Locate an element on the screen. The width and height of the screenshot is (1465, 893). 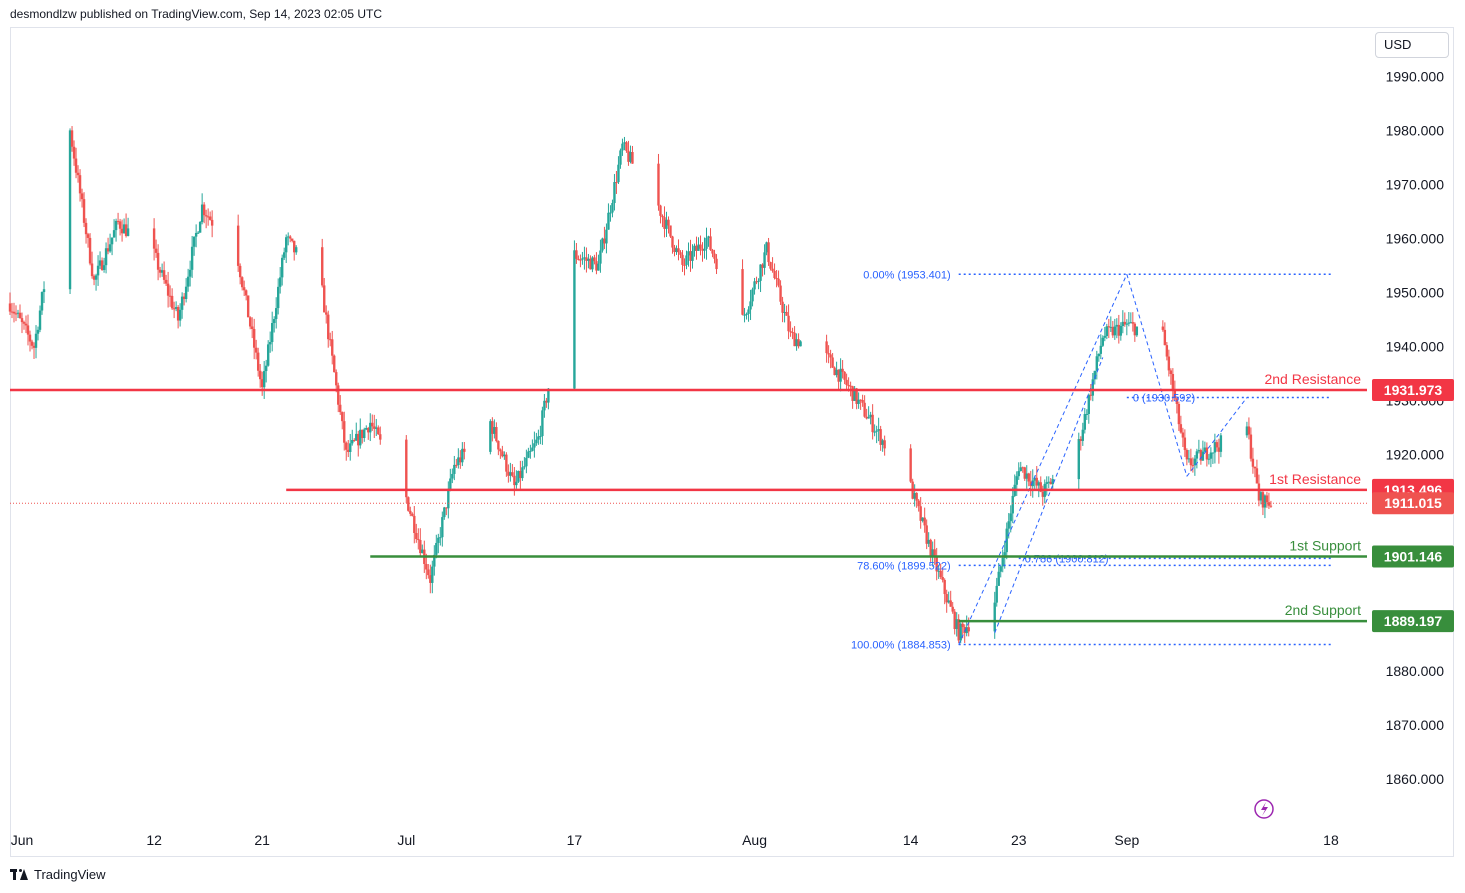
tradingview-logo-icon is located at coordinates (19, 874).